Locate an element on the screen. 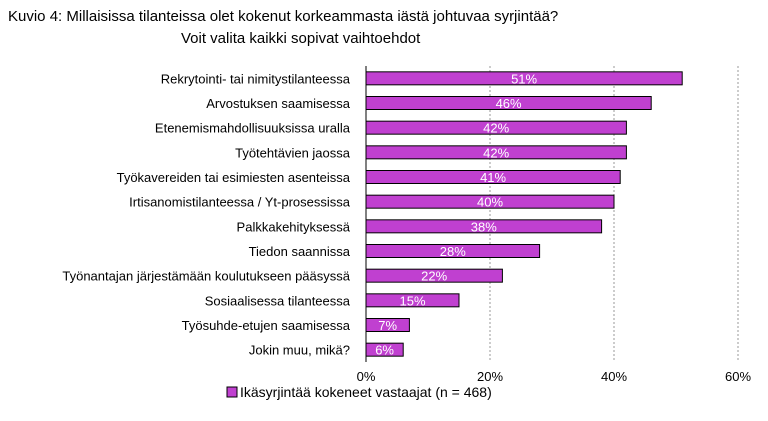 This screenshot has height=421, width=768. category-label: Arvostuksen saamisessa is located at coordinates (278, 103).